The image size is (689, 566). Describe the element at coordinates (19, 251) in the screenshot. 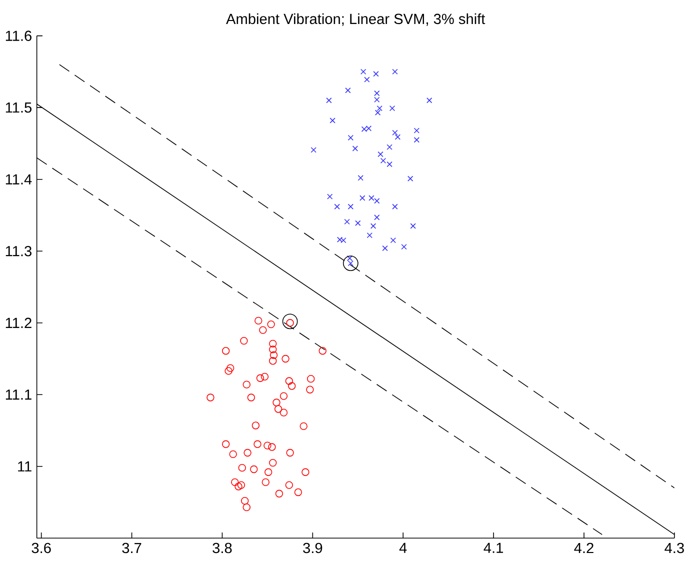

I see `y-tick-label: 11.3` at that location.